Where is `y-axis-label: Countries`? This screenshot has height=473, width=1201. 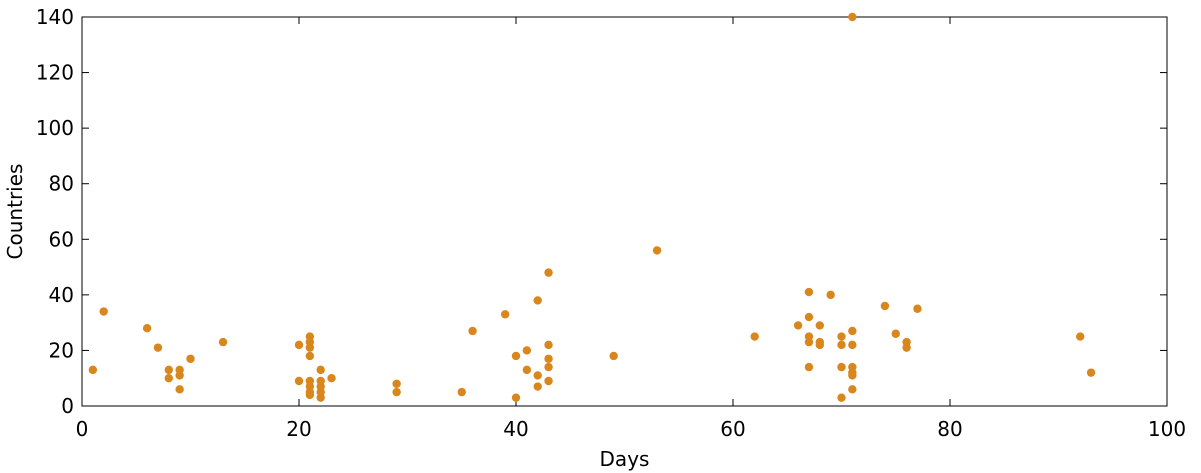 y-axis-label: Countries is located at coordinates (15, 212).